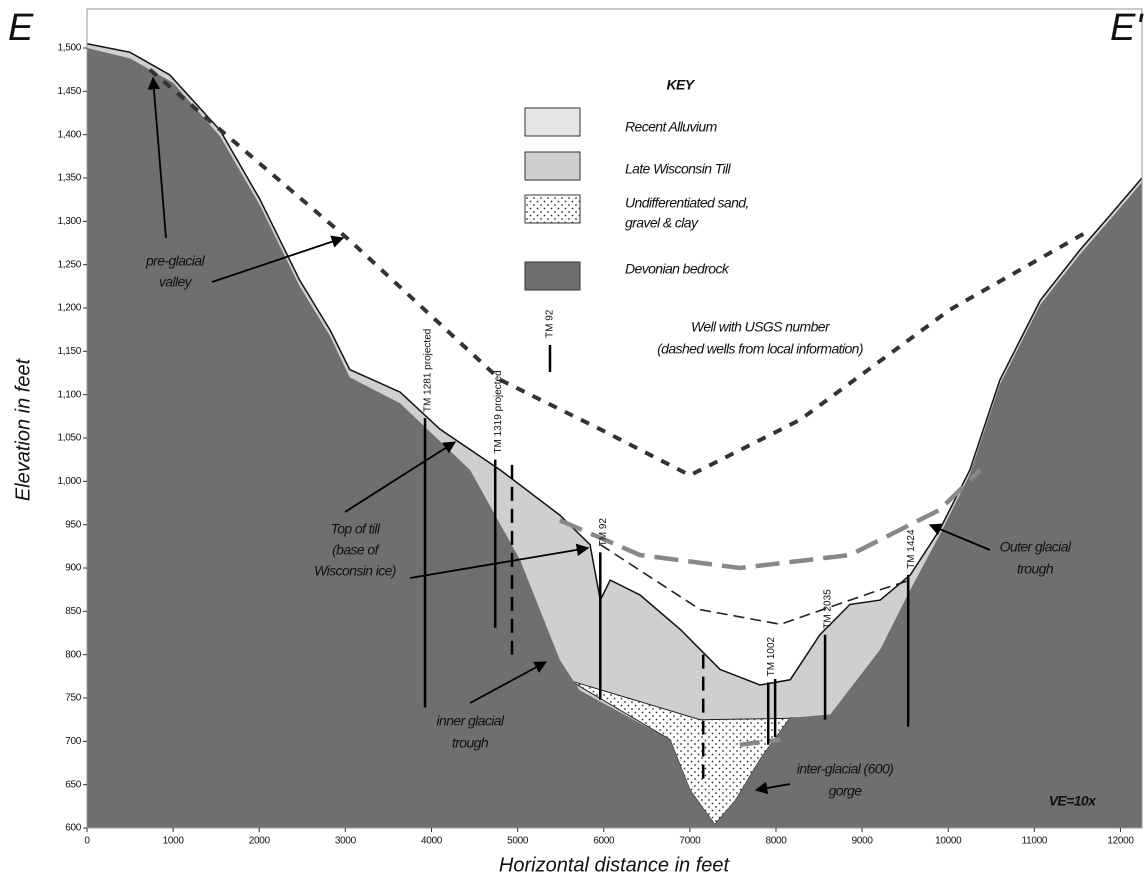  Describe the element at coordinates (69, 91) in the screenshot. I see `y-tick-label: 1,450` at that location.